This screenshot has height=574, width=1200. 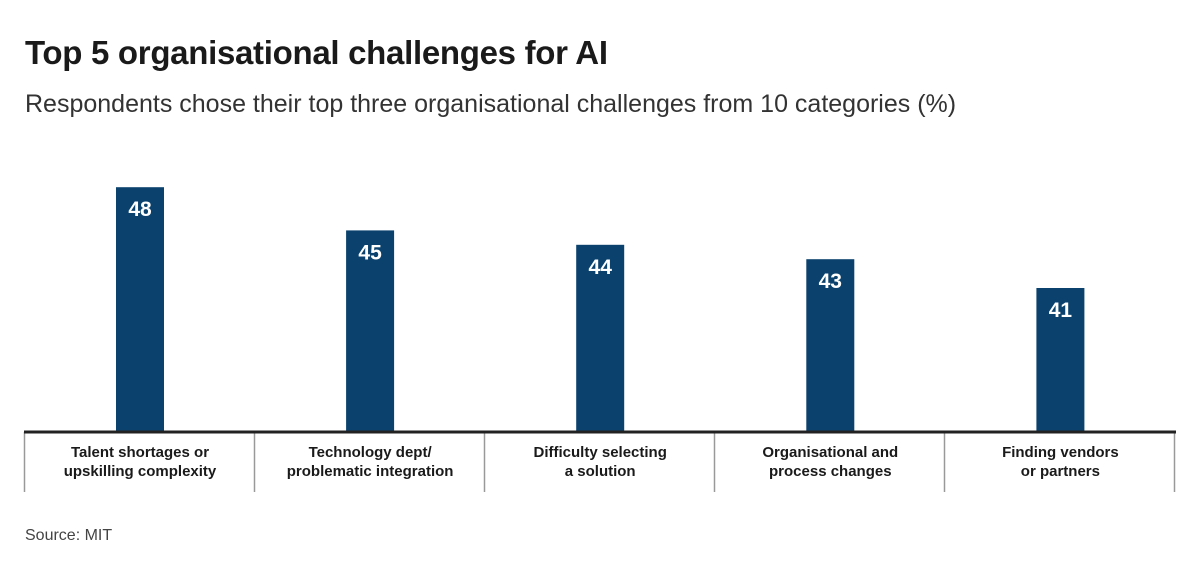 I want to click on category-label: Organisational and, so click(x=830, y=452).